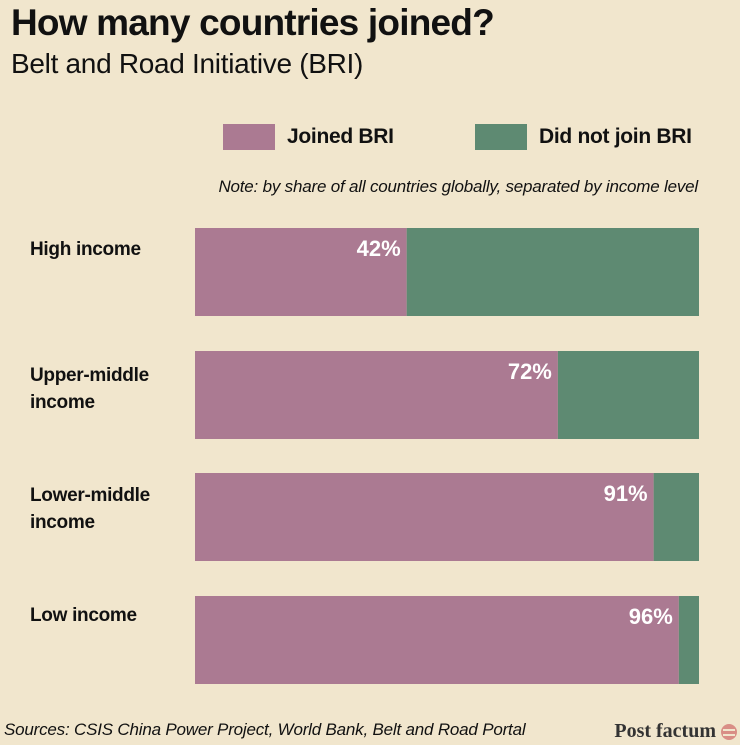  I want to click on category-label-lower-middle-income: Lower-middle income, so click(110, 509).